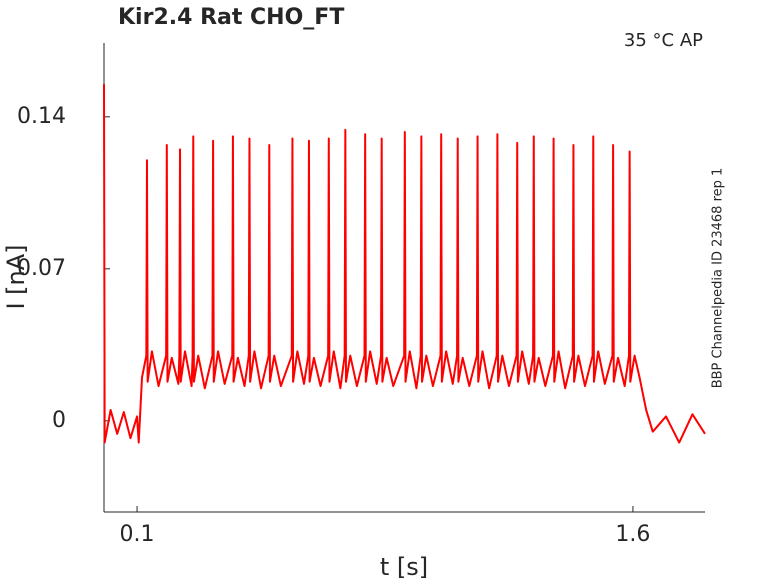 This screenshot has height=583, width=778. Describe the element at coordinates (16, 276) in the screenshot. I see `y-axis-label: I [nA]` at that location.